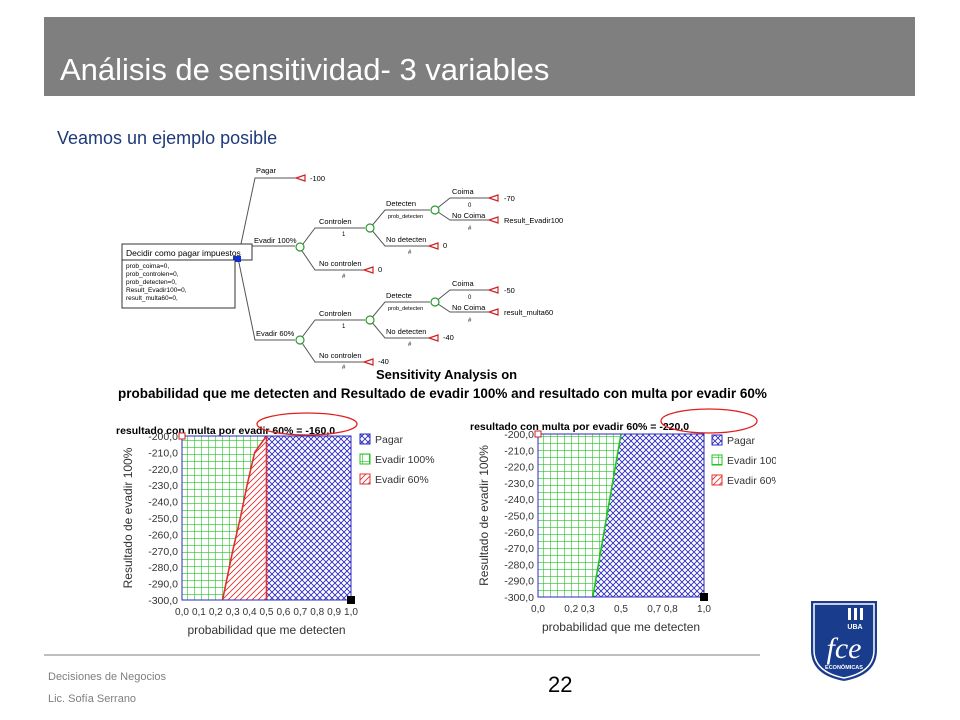  Describe the element at coordinates (152, 298) in the screenshot. I see `definition-line: result_multa60=0,` at that location.